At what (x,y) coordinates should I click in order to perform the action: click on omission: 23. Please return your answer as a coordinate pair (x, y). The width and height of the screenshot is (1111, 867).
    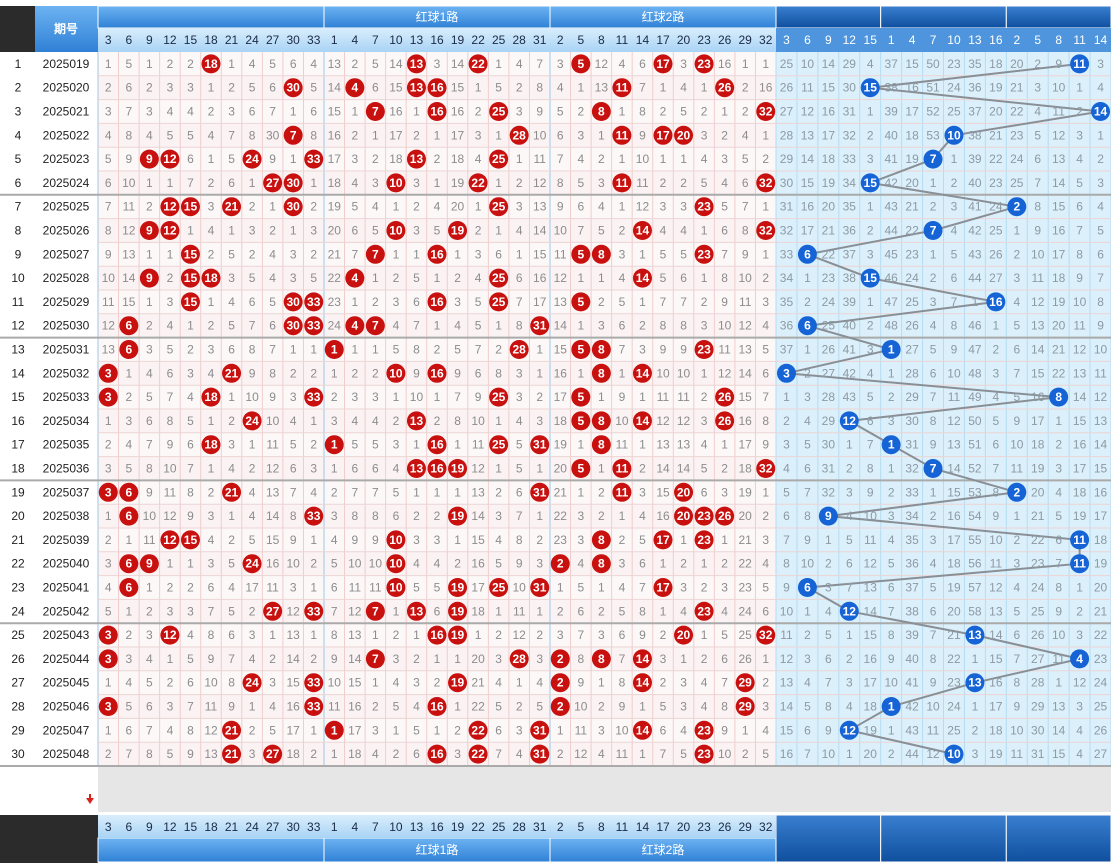
    Looking at the image, I should click on (746, 588).